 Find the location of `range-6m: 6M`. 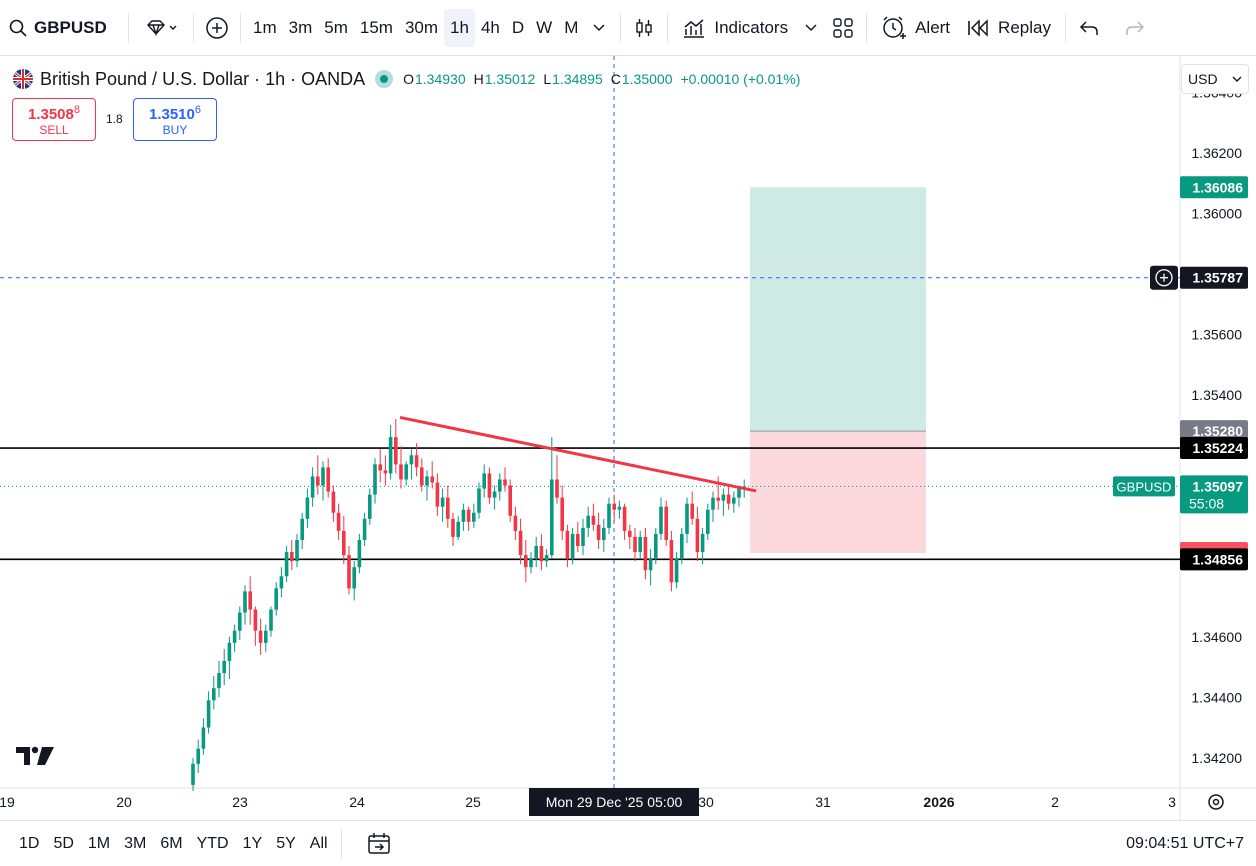

range-6m: 6M is located at coordinates (171, 843).